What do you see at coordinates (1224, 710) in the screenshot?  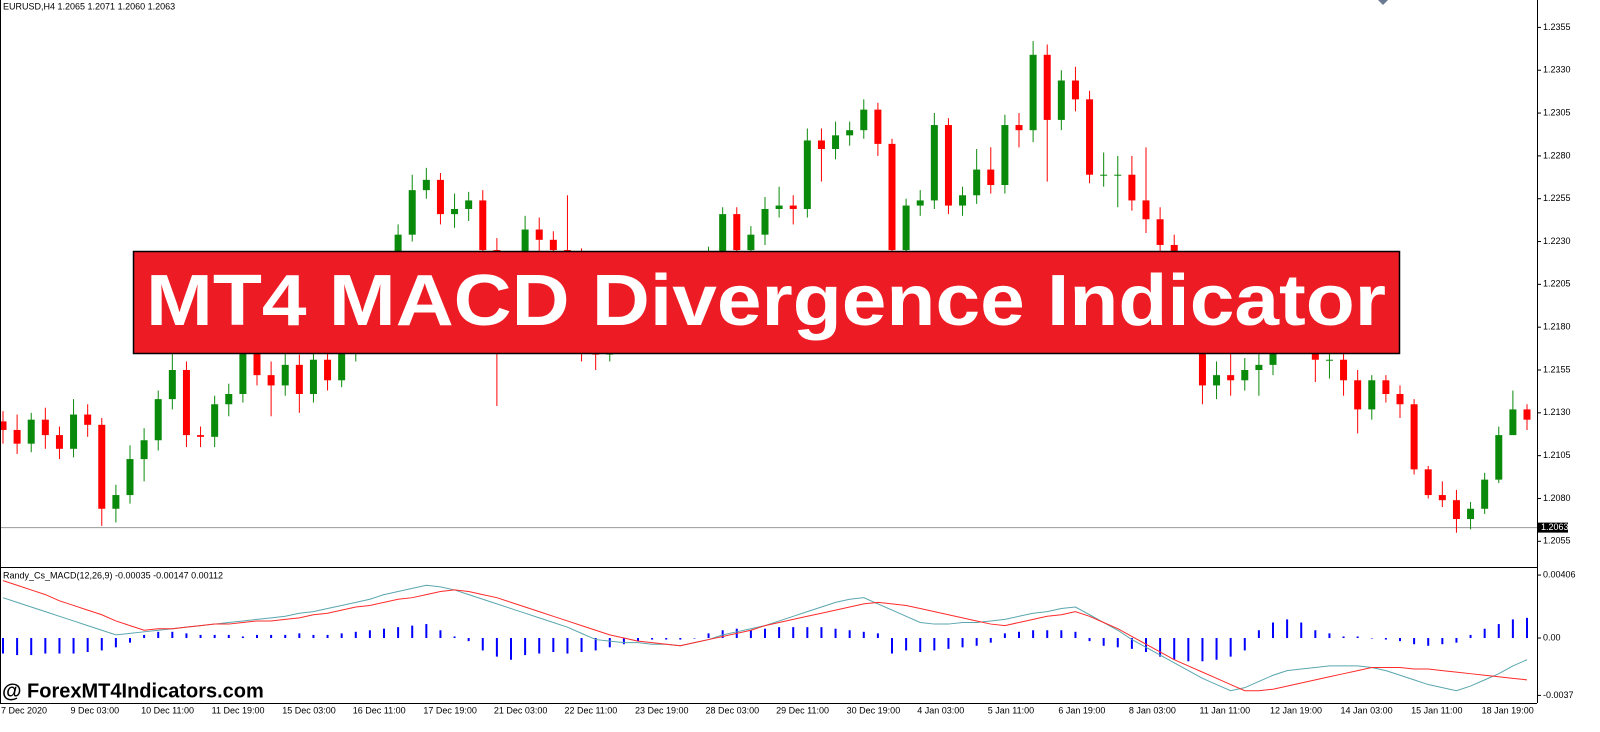 I see `x-tick-label: 11 Jan 11:00` at bounding box center [1224, 710].